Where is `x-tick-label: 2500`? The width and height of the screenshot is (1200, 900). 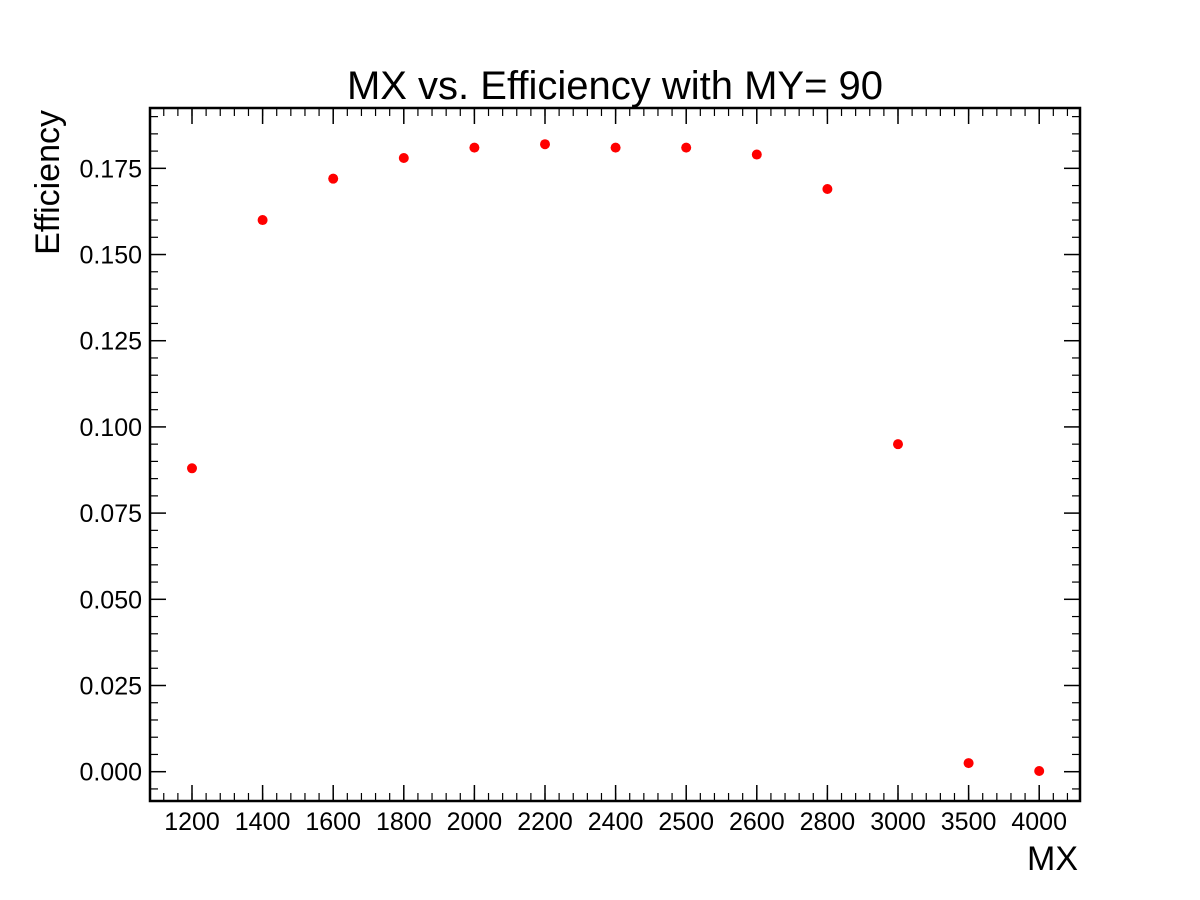
x-tick-label: 2500 is located at coordinates (686, 822).